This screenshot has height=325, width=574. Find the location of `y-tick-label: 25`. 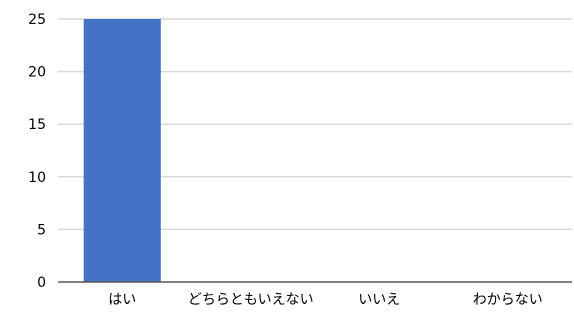

y-tick-label: 25 is located at coordinates (37, 20).